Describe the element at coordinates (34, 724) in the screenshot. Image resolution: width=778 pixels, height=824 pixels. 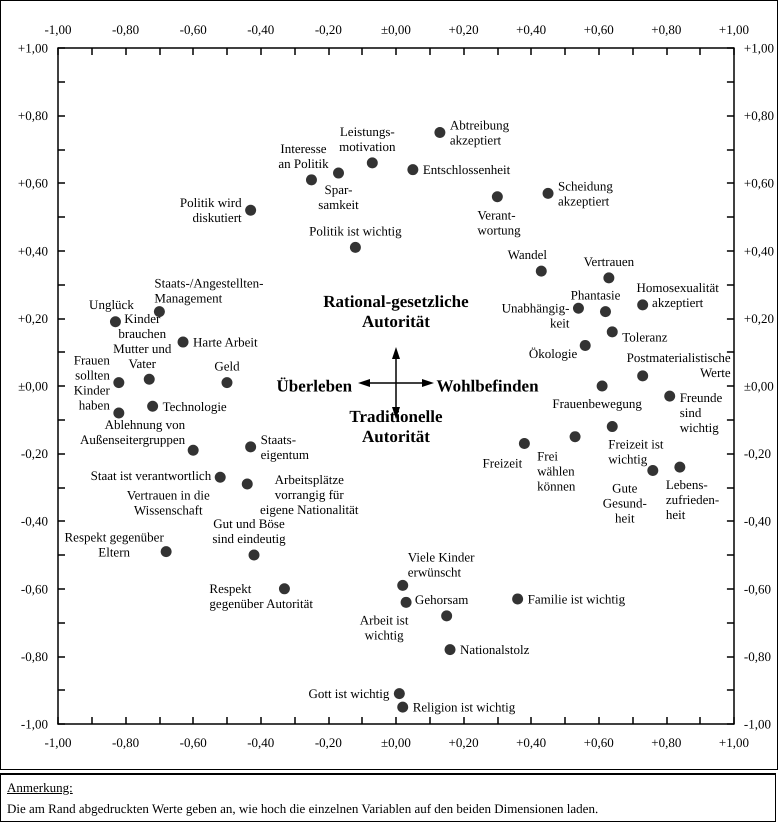
I see `y-tick-label: -1,00` at that location.